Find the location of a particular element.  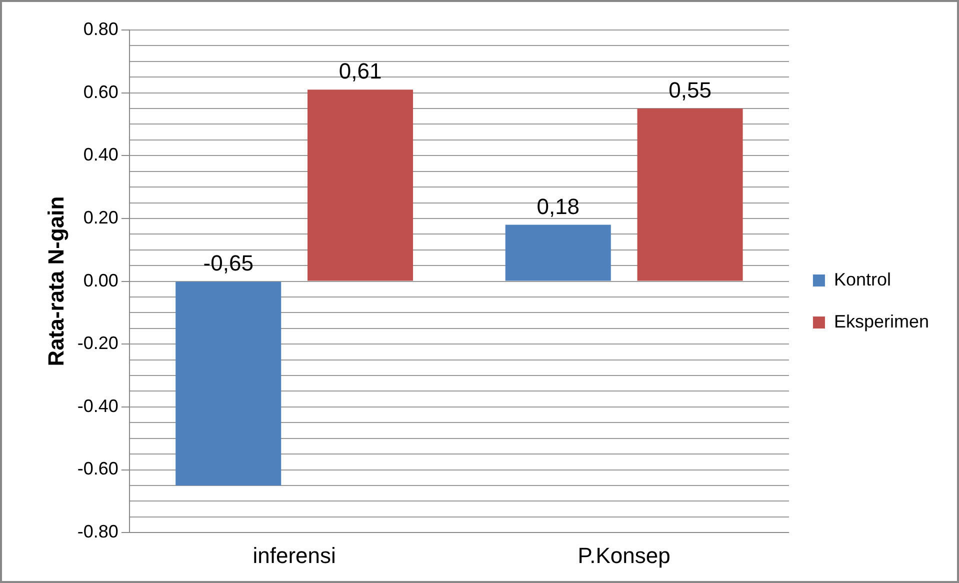

data-label: 0,61 is located at coordinates (360, 71).